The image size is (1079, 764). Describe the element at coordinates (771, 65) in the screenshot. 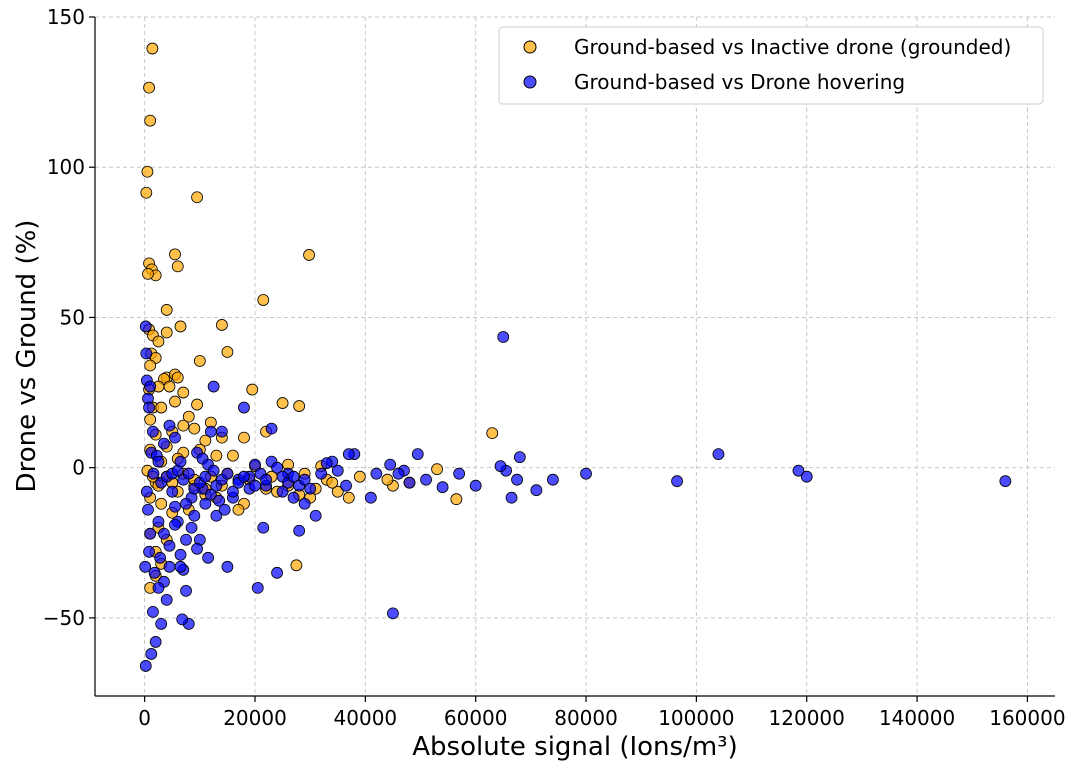

I see `legend-box` at that location.